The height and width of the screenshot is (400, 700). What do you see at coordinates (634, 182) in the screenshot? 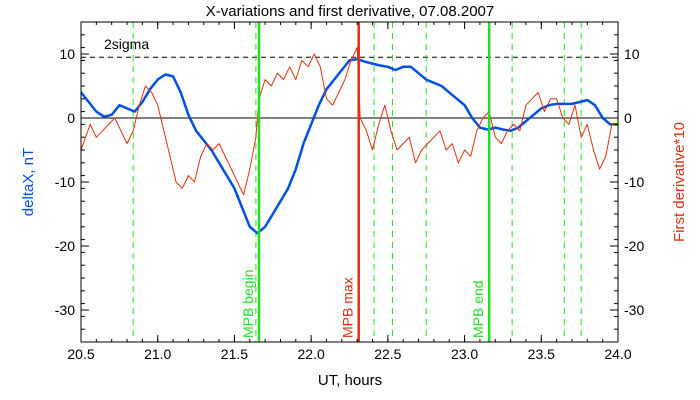
I see `y-tick-label-right: -10` at bounding box center [634, 182].